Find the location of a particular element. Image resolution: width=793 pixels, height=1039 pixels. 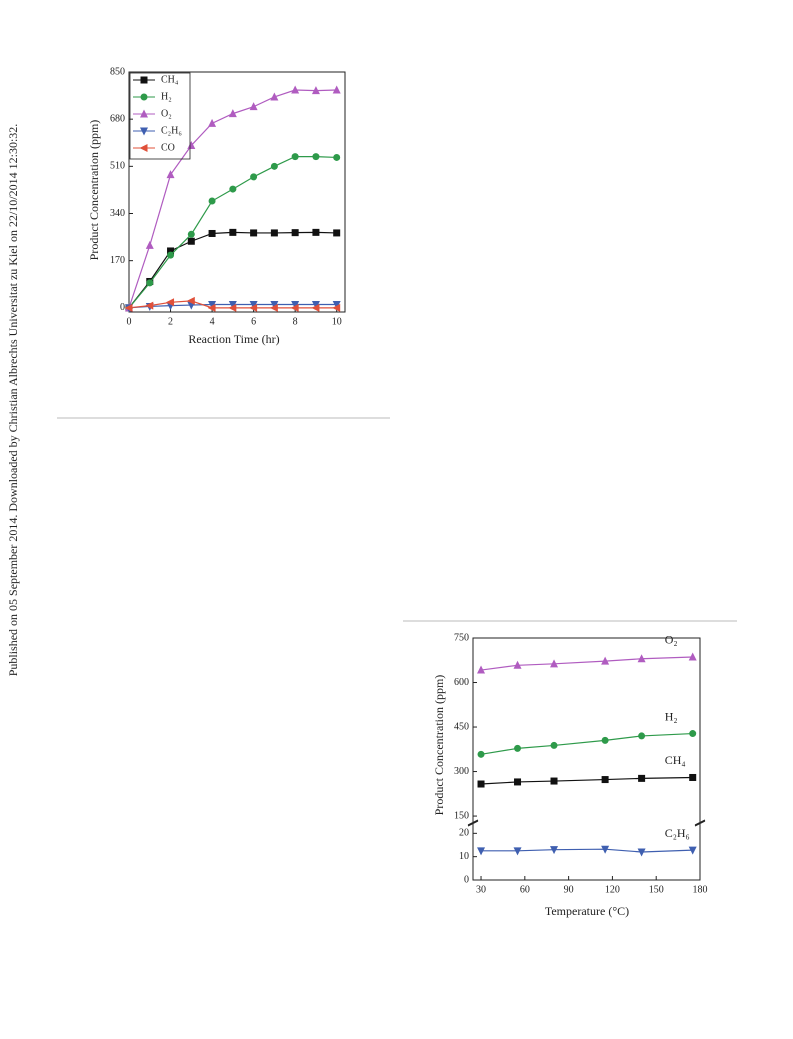

x-tick-label: 180 is located at coordinates (700, 889).